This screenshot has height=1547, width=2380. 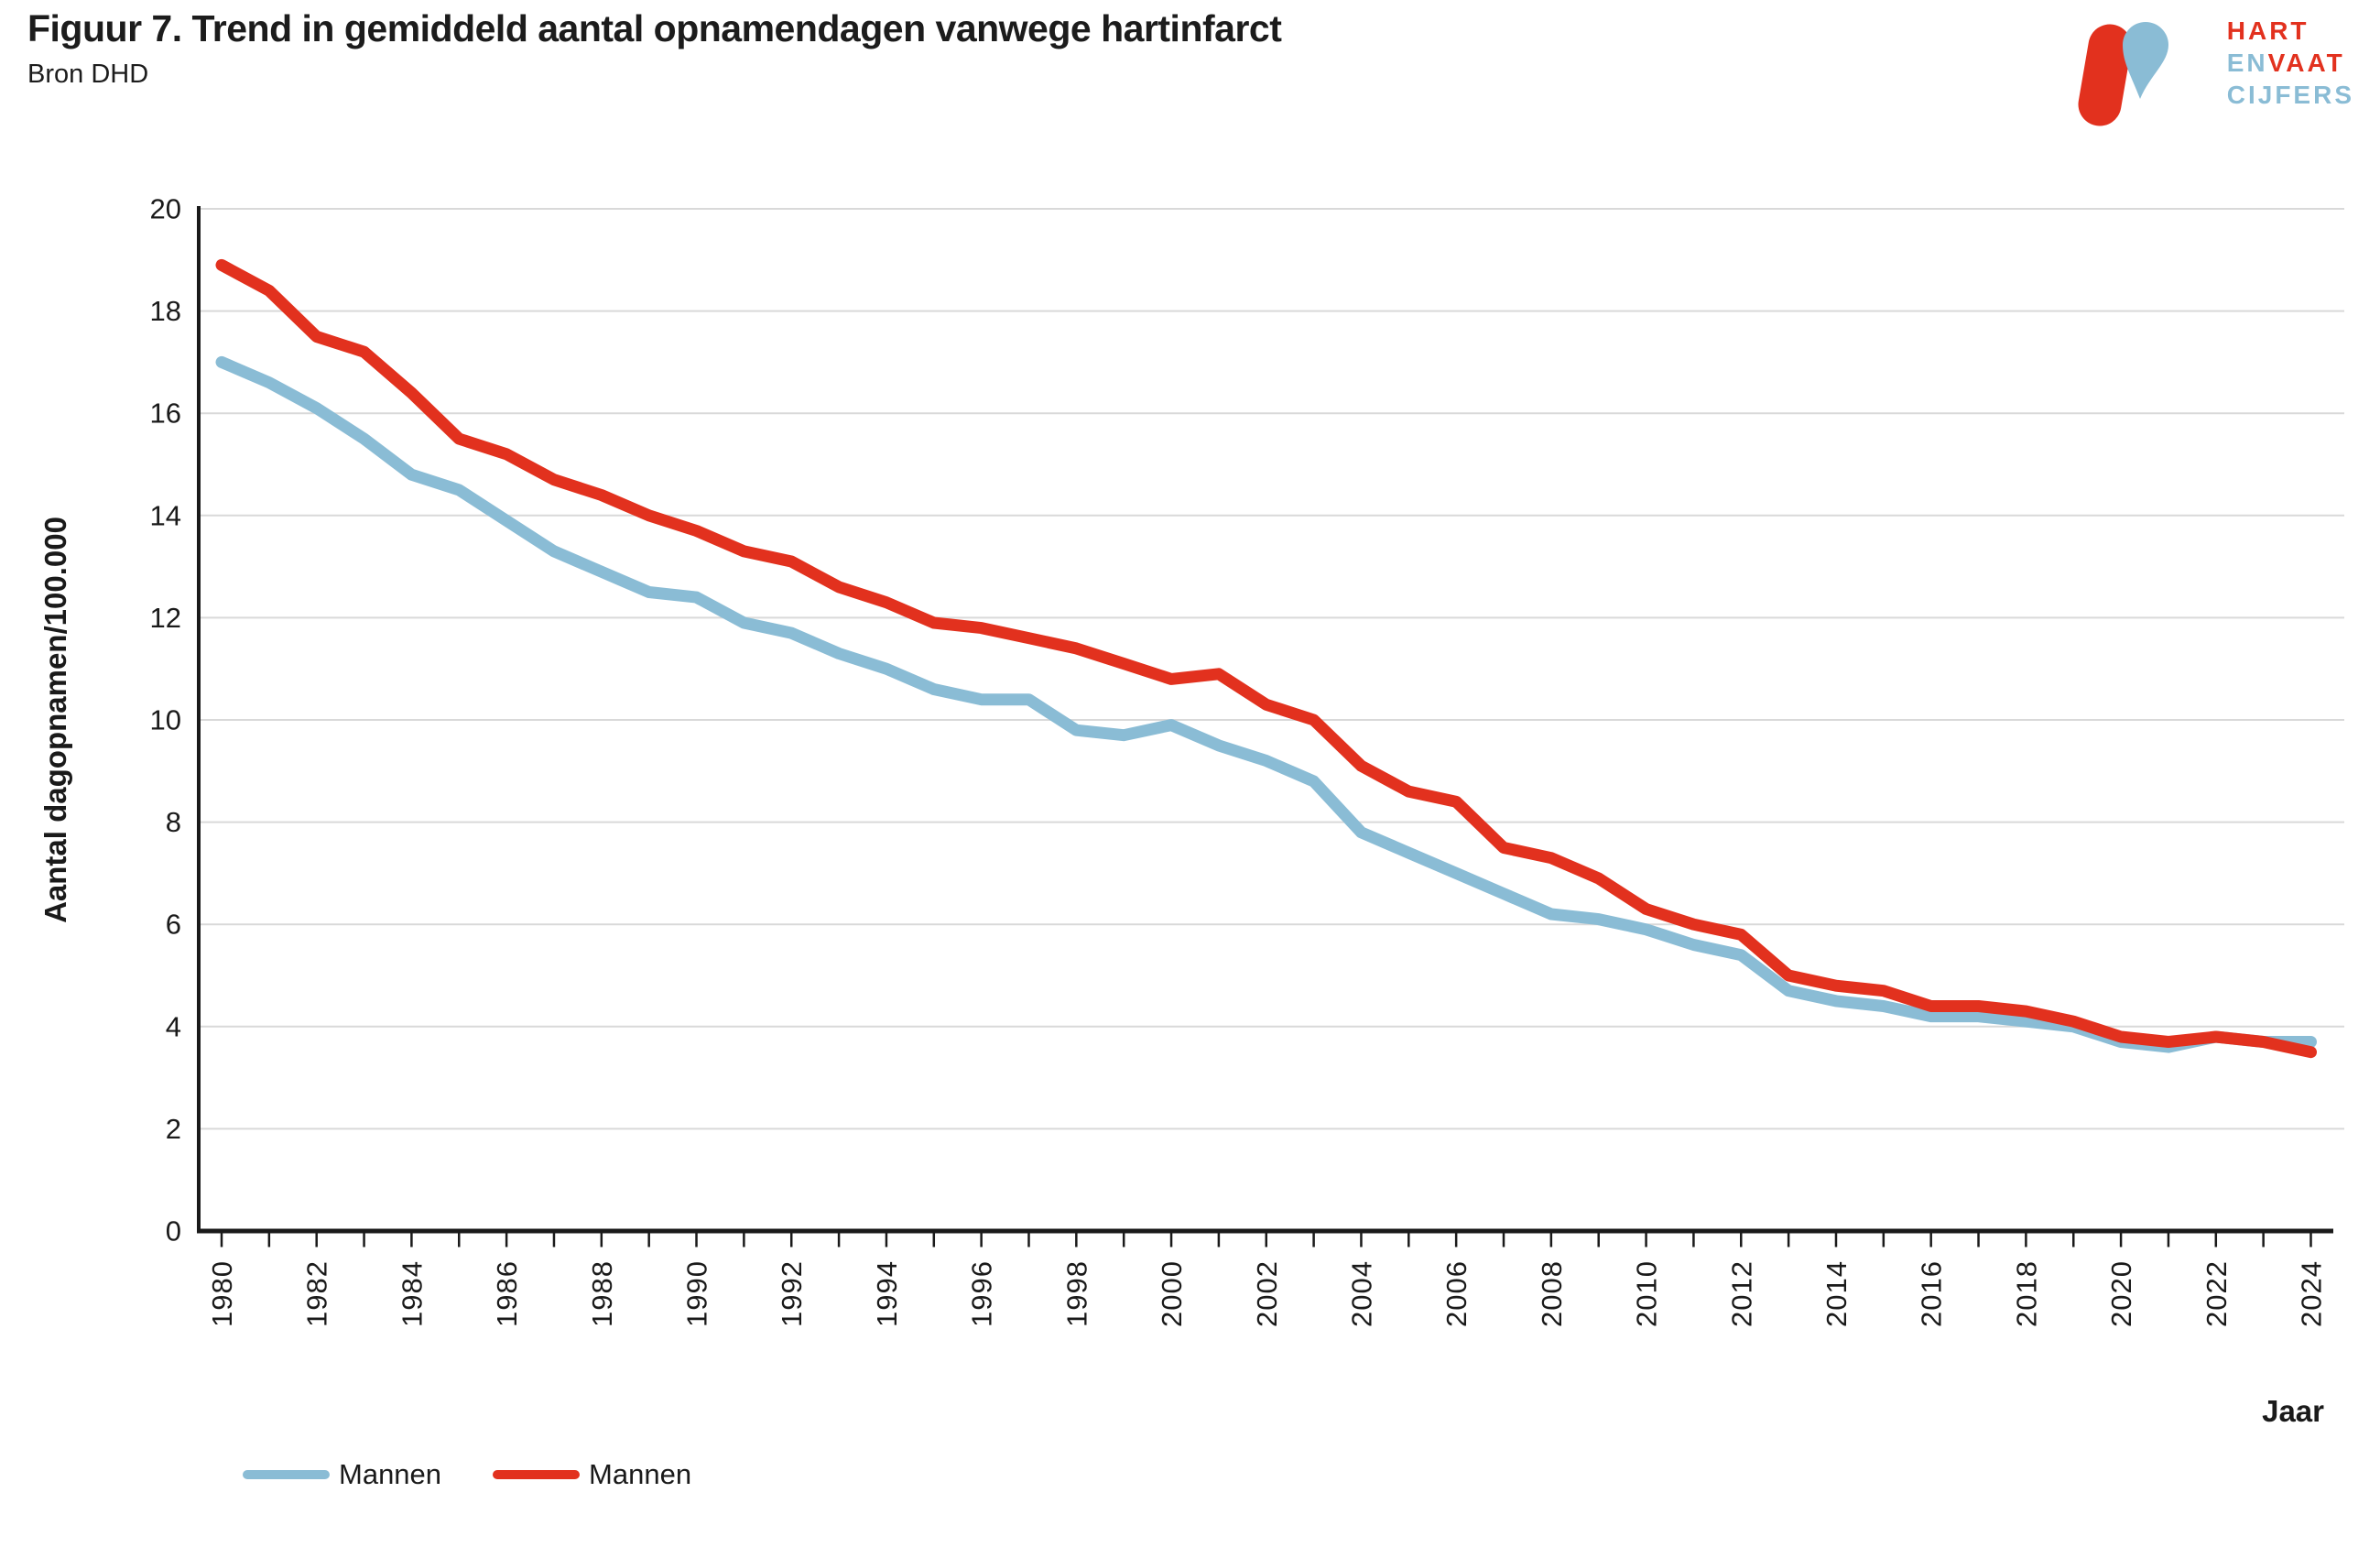 What do you see at coordinates (165, 618) in the screenshot?
I see `y-tick-label: 12` at bounding box center [165, 618].